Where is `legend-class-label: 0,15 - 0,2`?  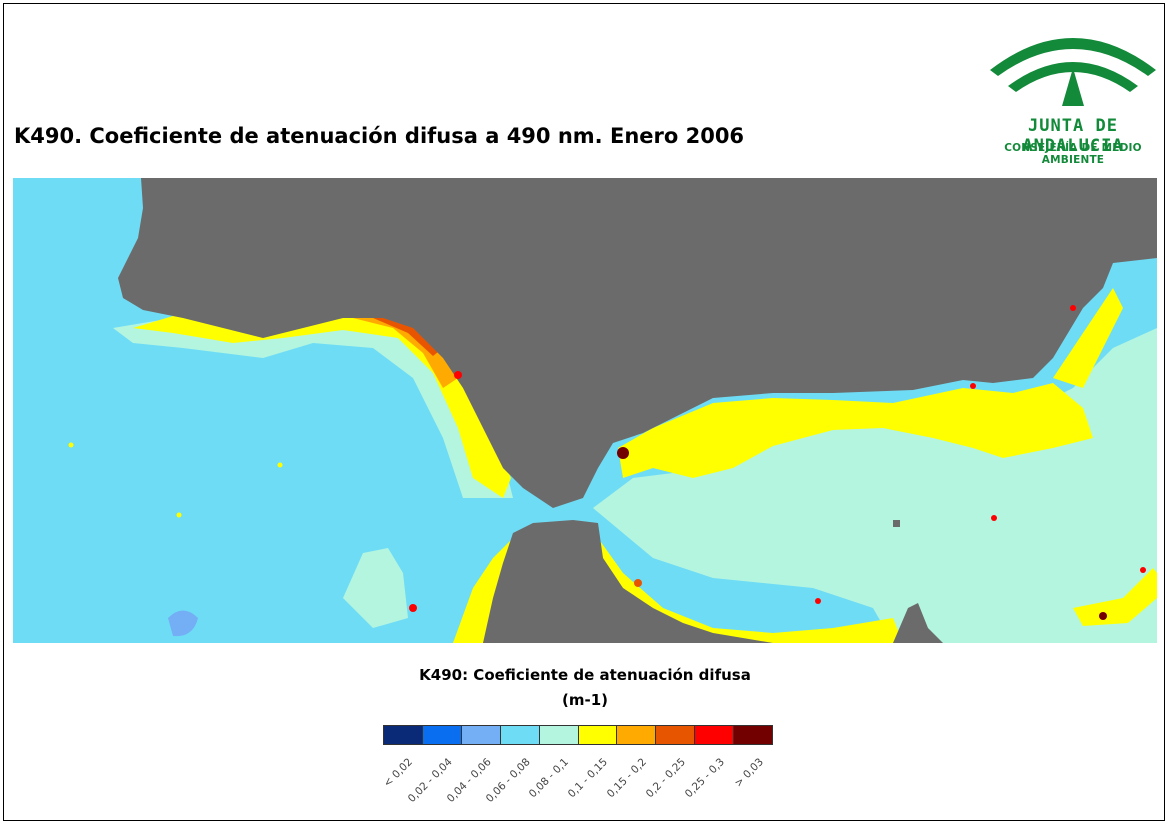
legend-class-label: 0,15 - 0,2 is located at coordinates (626, 778).